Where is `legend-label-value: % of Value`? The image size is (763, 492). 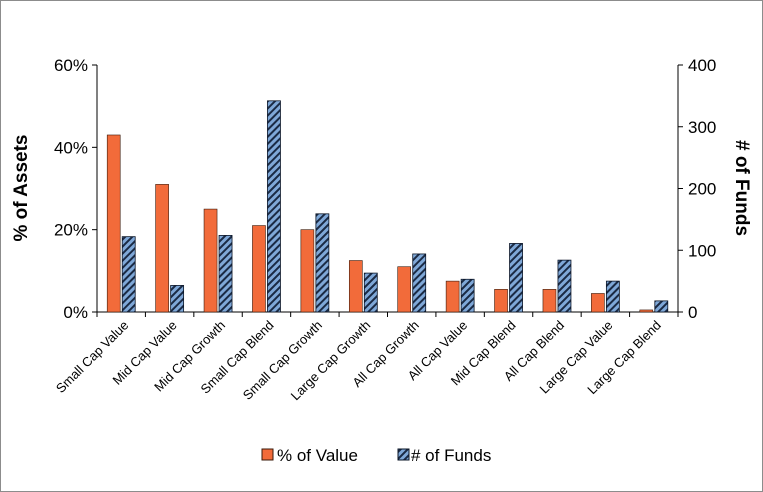 legend-label-value: % of Value is located at coordinates (317, 455).